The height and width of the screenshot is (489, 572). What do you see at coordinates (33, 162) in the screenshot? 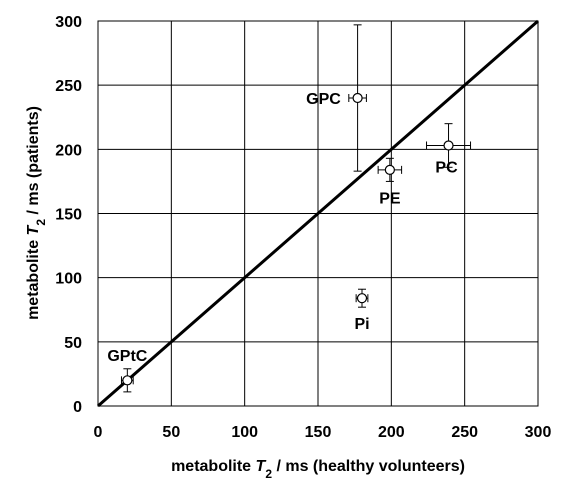
I see `y-axis-title-suffix: / ms (patients)` at bounding box center [33, 162].